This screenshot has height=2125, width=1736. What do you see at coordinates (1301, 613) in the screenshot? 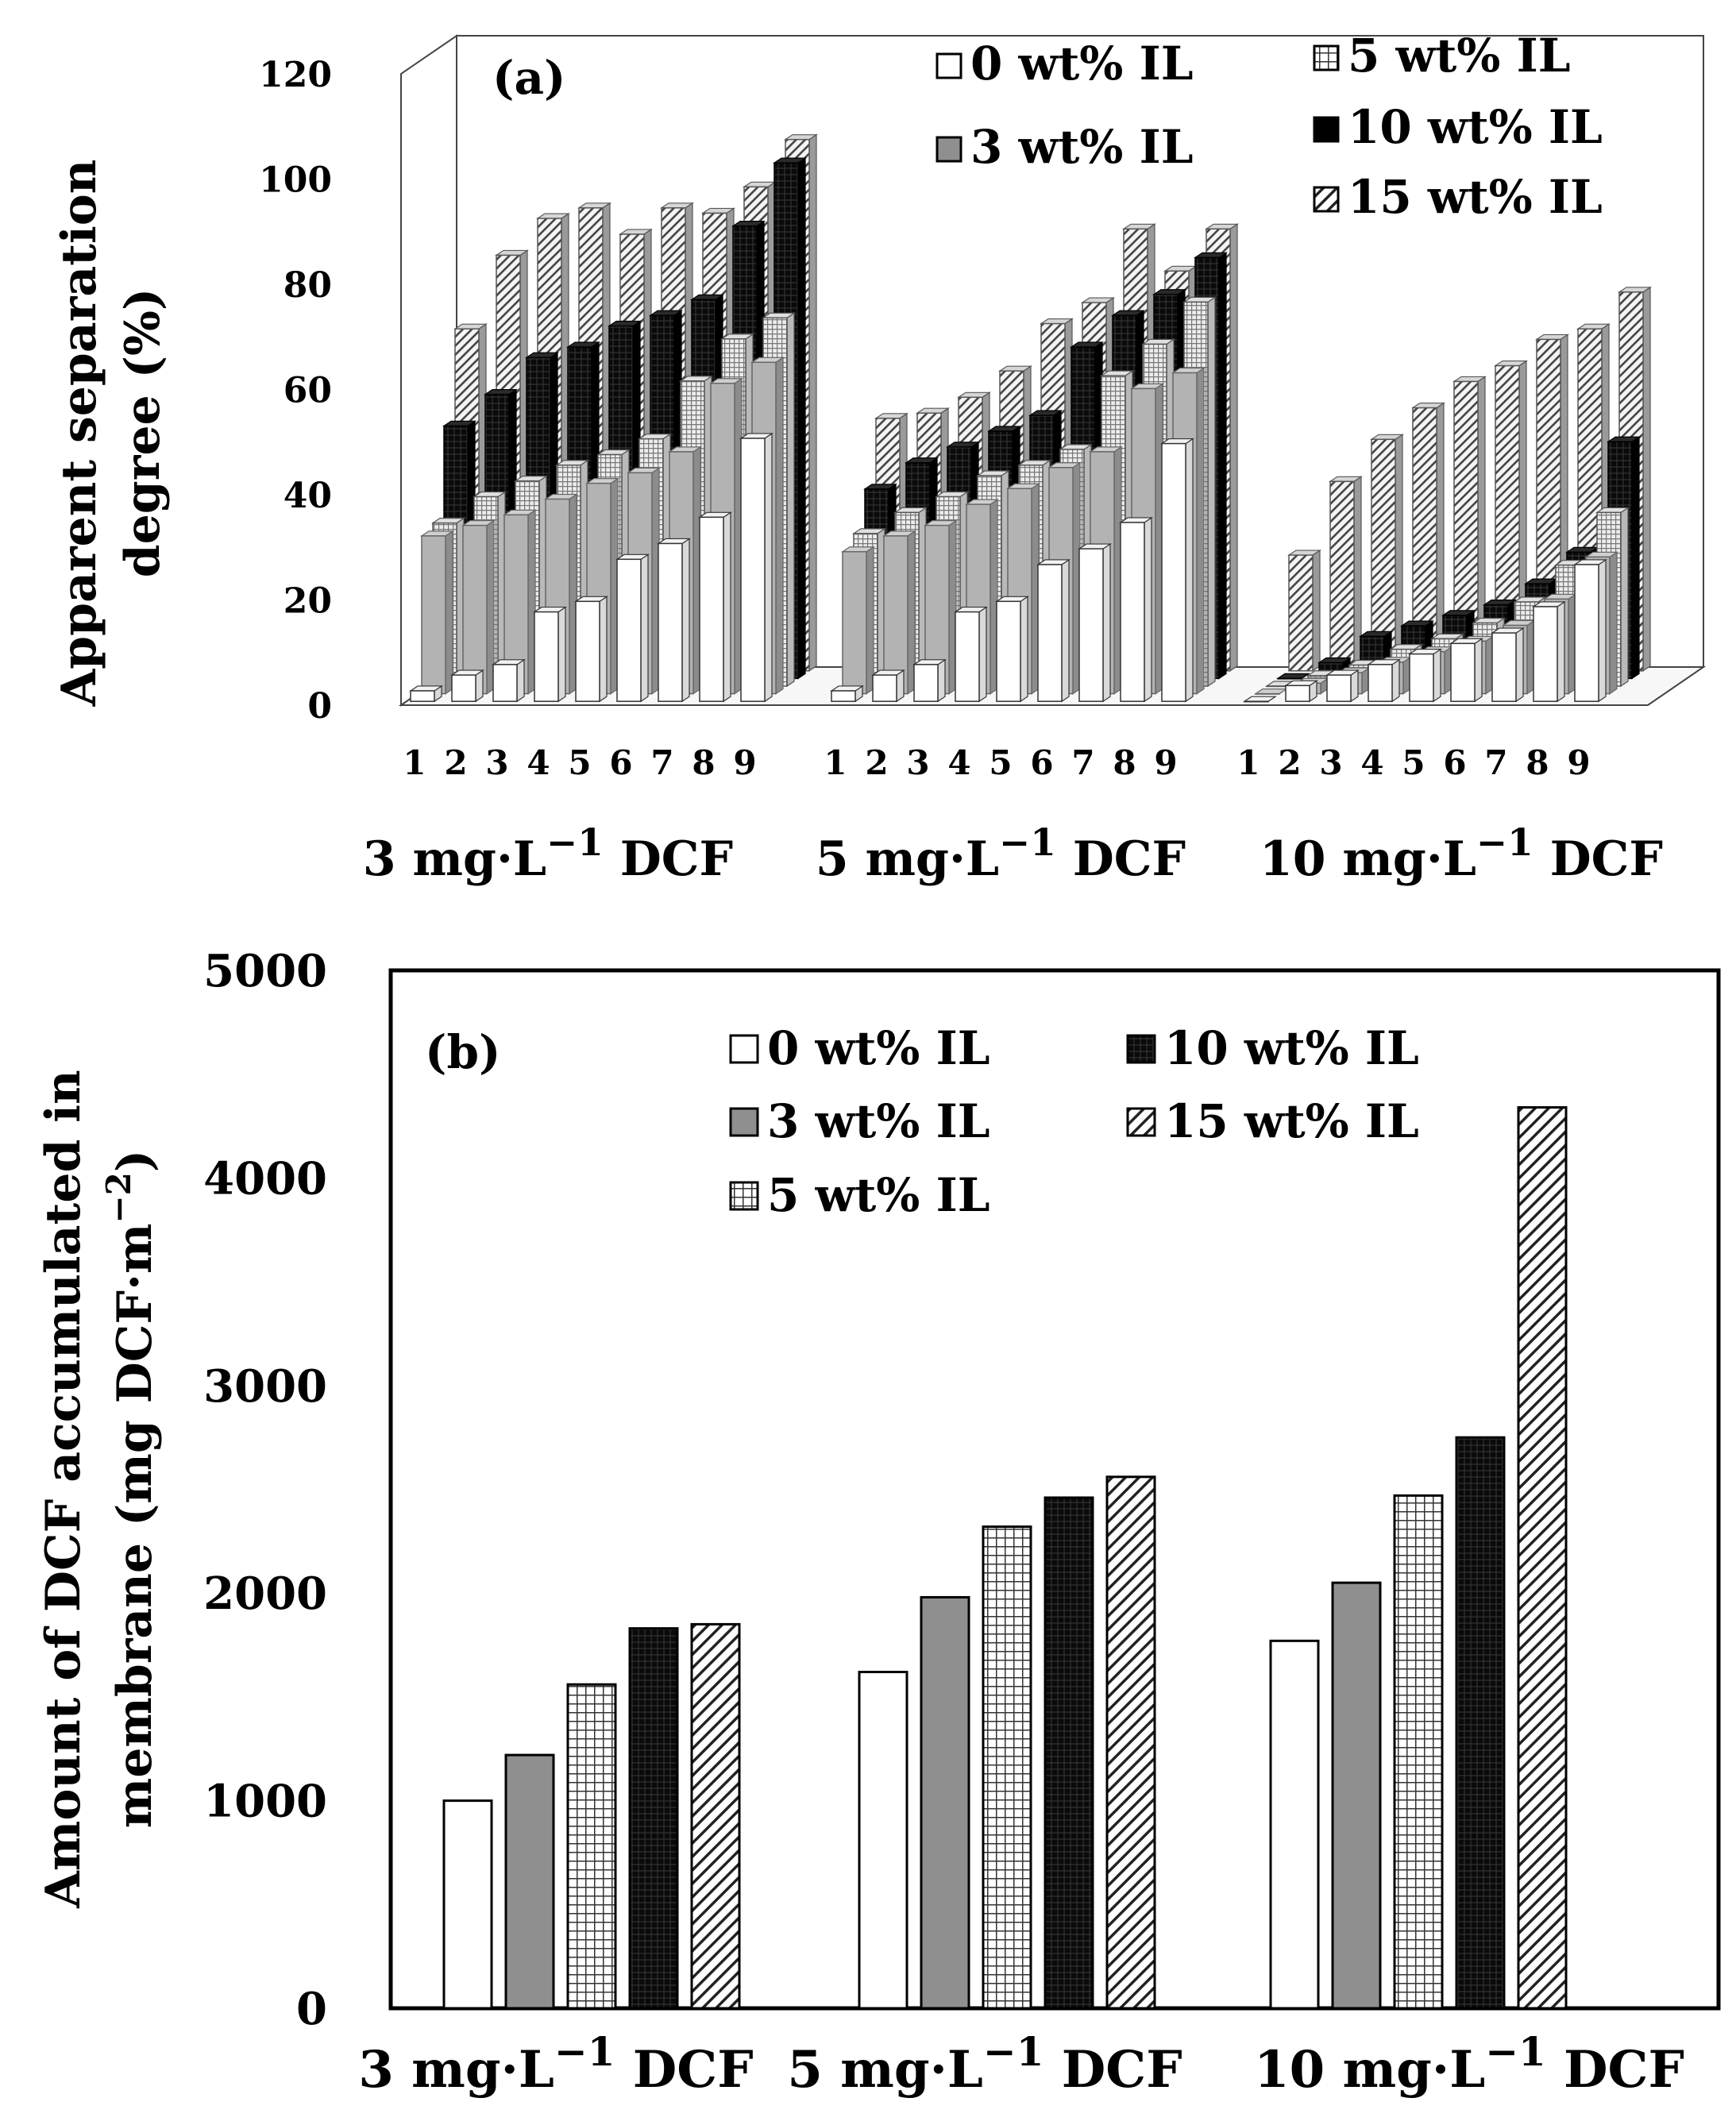
I see `panel-a-bar-15-wt-il-g3-1-front` at bounding box center [1301, 613].